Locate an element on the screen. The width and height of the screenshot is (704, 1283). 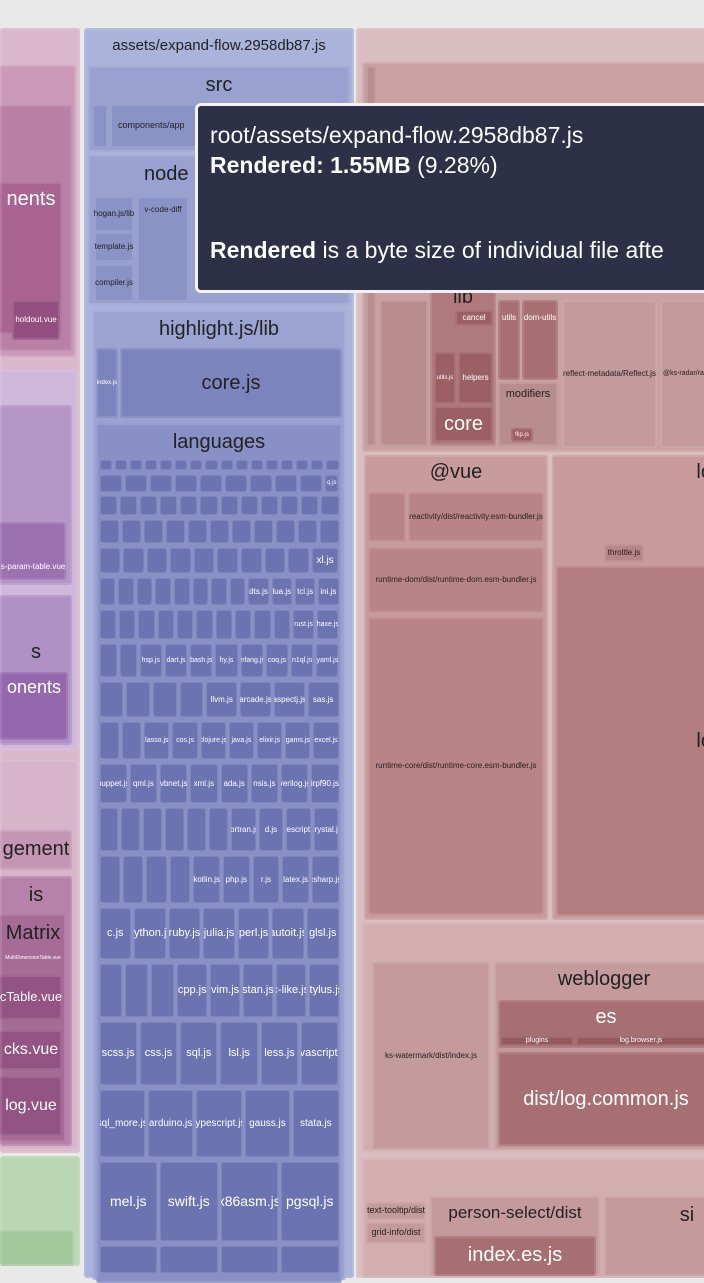
language-tile: hy.js is located at coordinates (226, 660).